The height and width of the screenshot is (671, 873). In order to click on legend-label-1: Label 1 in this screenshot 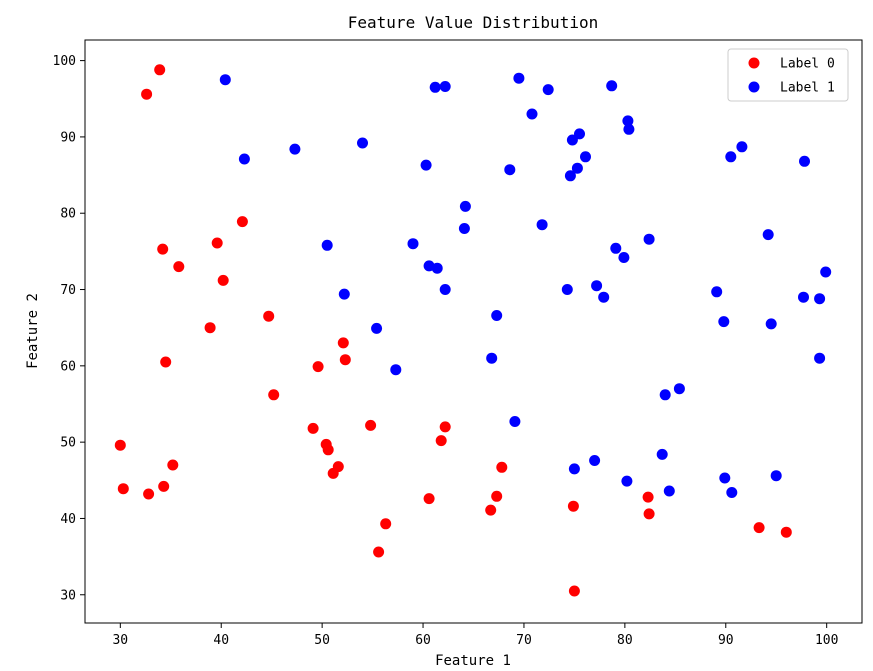, I will do `click(807, 88)`.